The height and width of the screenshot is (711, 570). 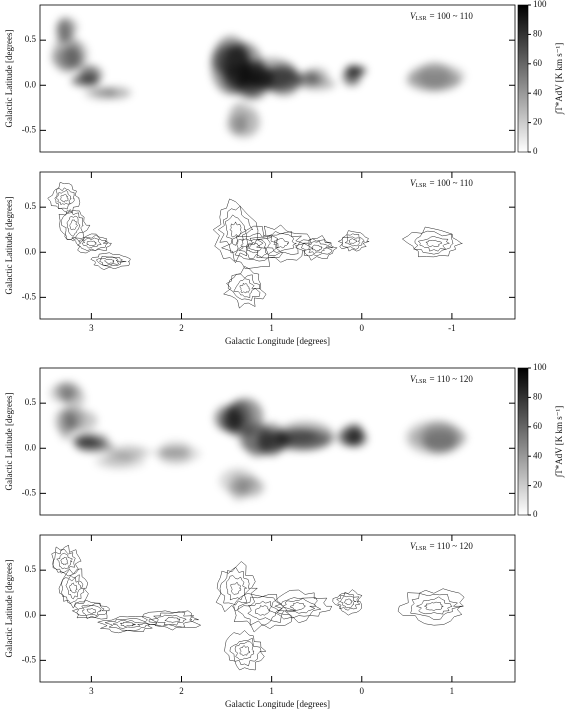 What do you see at coordinates (523, 78) in the screenshot?
I see `colorbar` at bounding box center [523, 78].